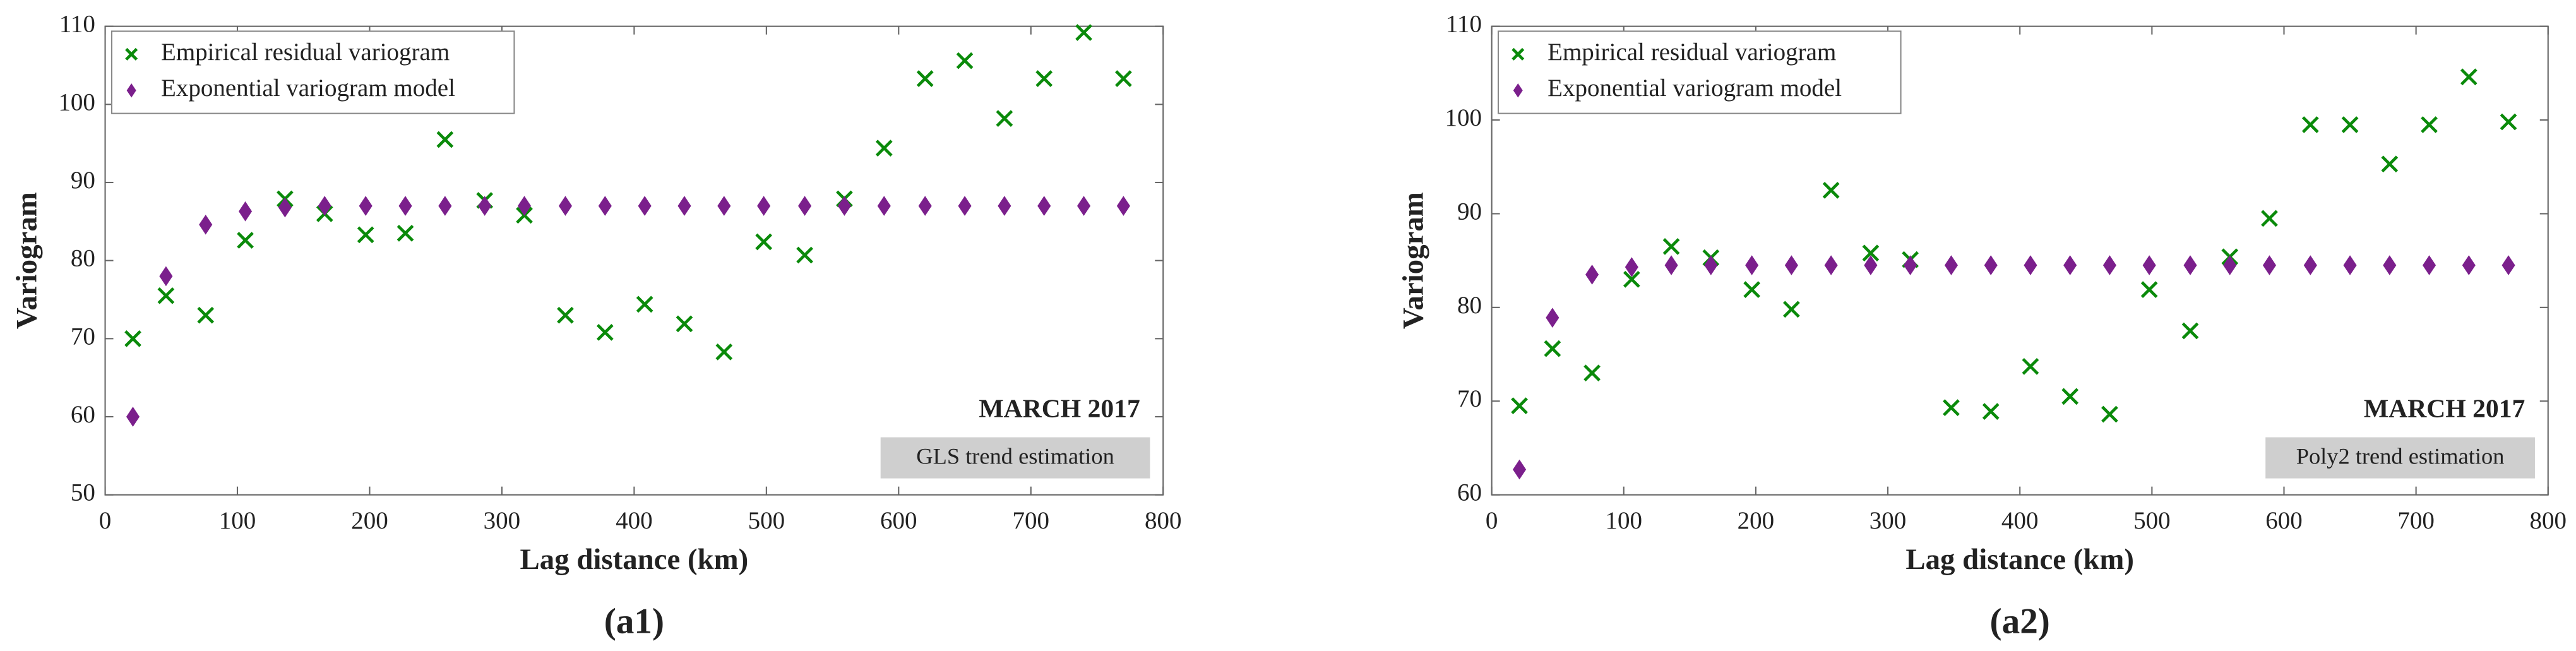 The image size is (2576, 651). Describe the element at coordinates (1413, 260) in the screenshot. I see `y-axis-label: Variogram` at that location.